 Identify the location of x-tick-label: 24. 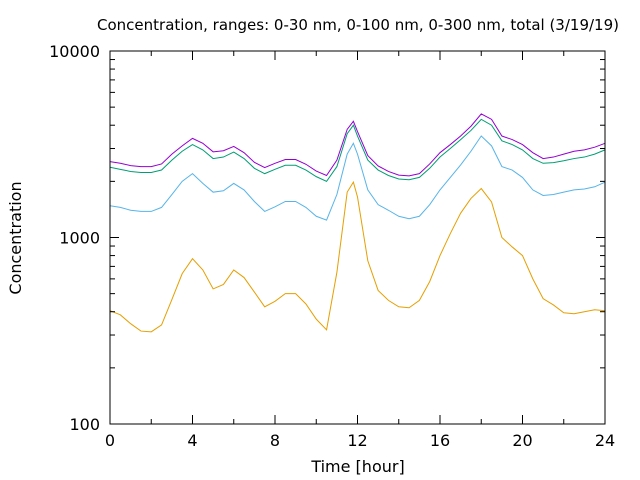
(605, 440).